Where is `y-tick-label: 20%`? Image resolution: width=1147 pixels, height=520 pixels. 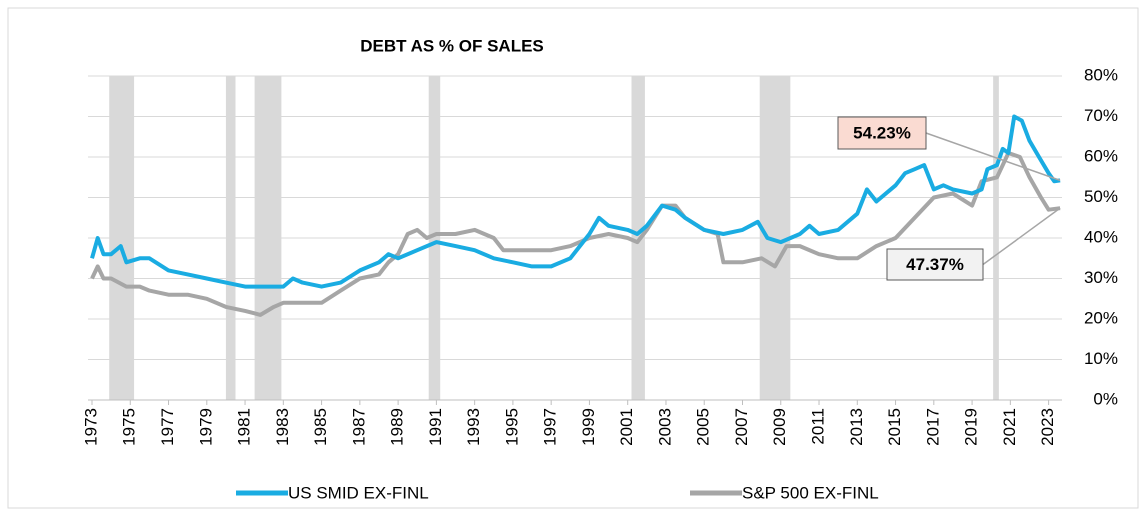 y-tick-label: 20% is located at coordinates (1101, 317).